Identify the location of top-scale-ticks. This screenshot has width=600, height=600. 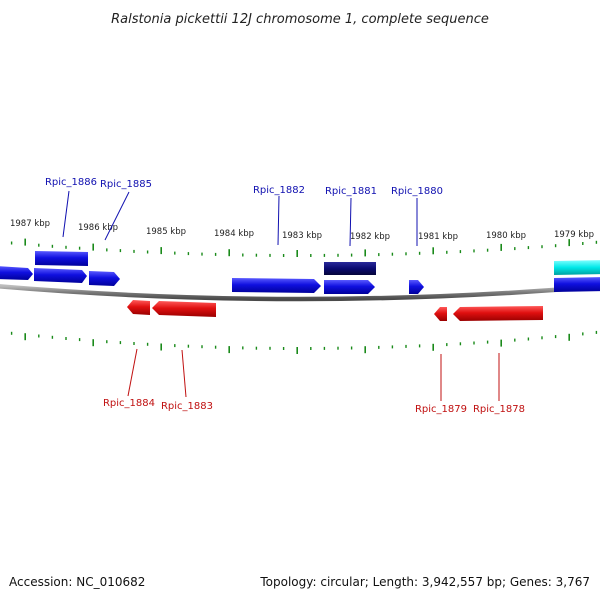
(304, 247).